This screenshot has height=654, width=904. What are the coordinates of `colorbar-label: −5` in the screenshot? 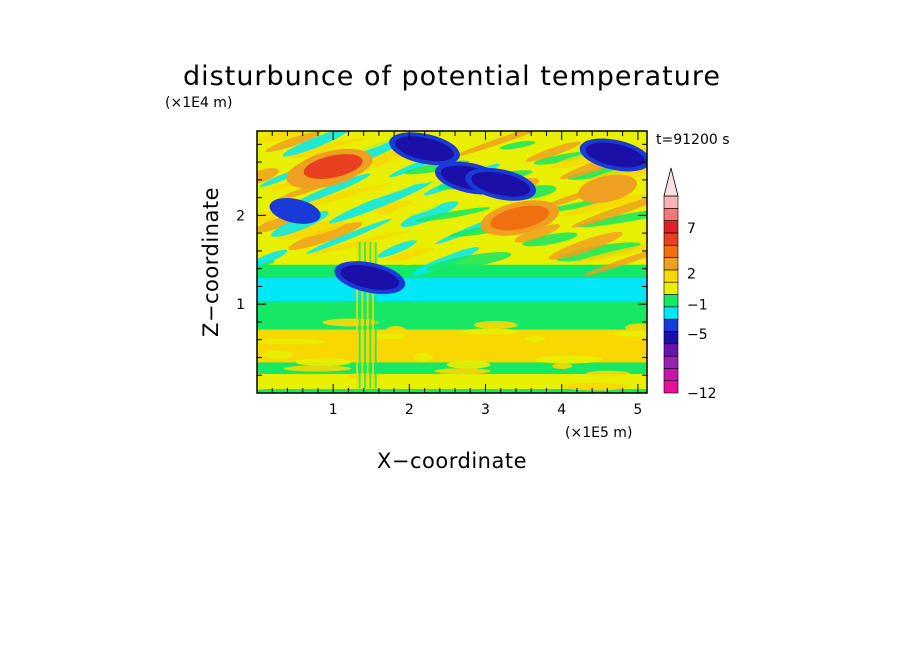 It's located at (697, 335).